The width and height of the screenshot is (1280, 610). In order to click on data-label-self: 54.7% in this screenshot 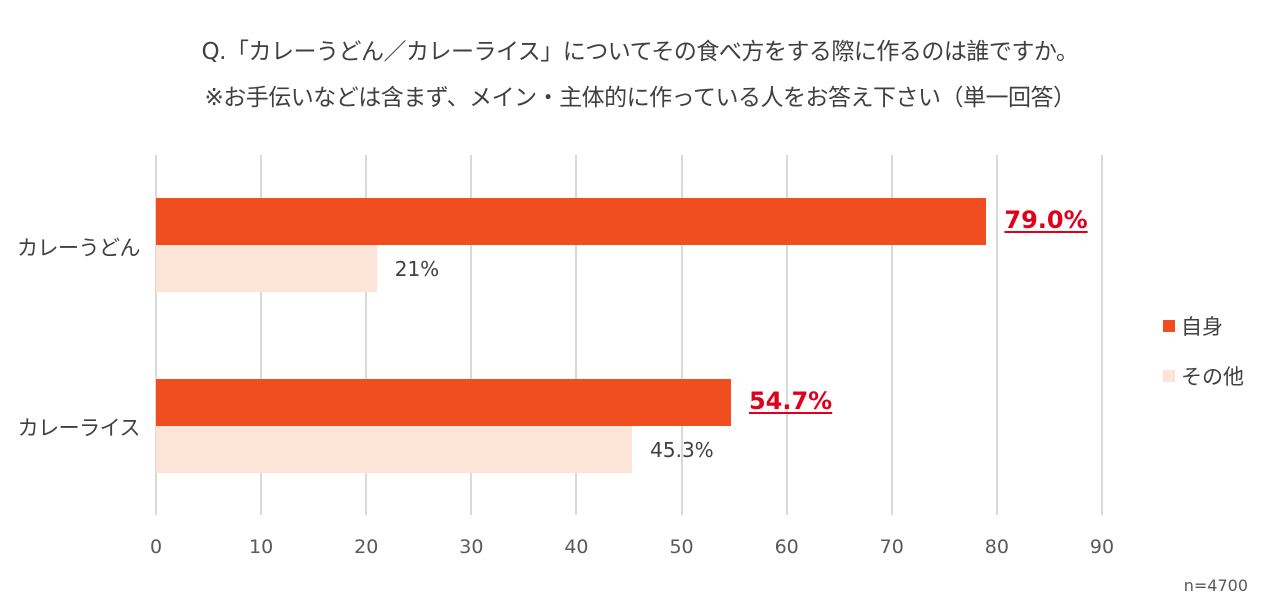, I will do `click(790, 401)`.